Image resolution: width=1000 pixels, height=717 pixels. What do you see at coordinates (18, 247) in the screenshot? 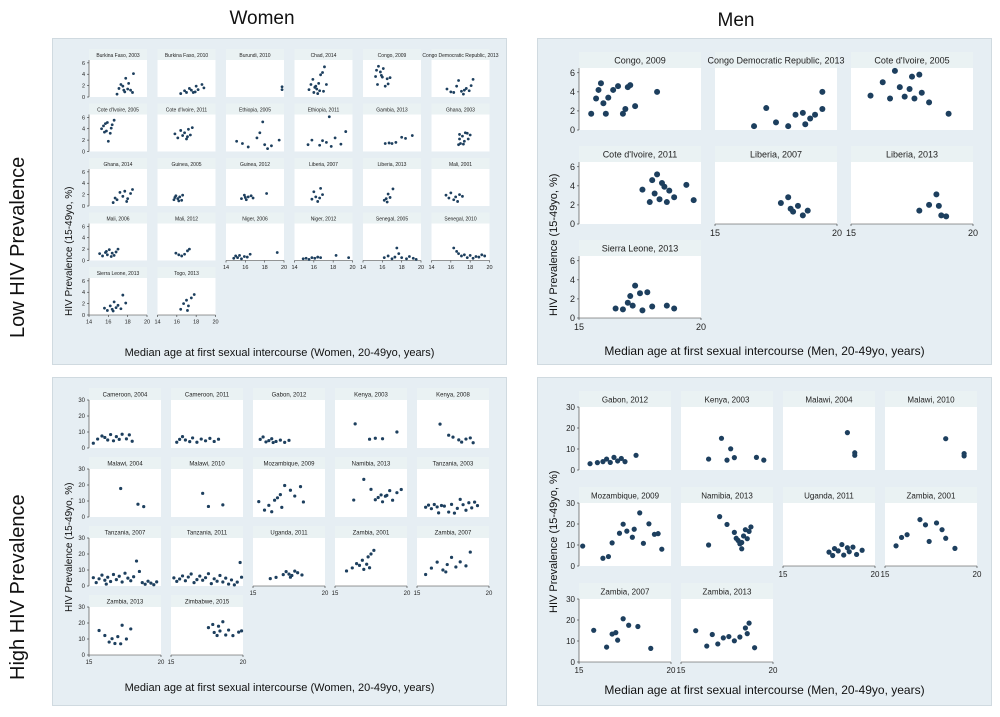
I see `row-title-low: Low HIV Prevalence` at bounding box center [18, 247].